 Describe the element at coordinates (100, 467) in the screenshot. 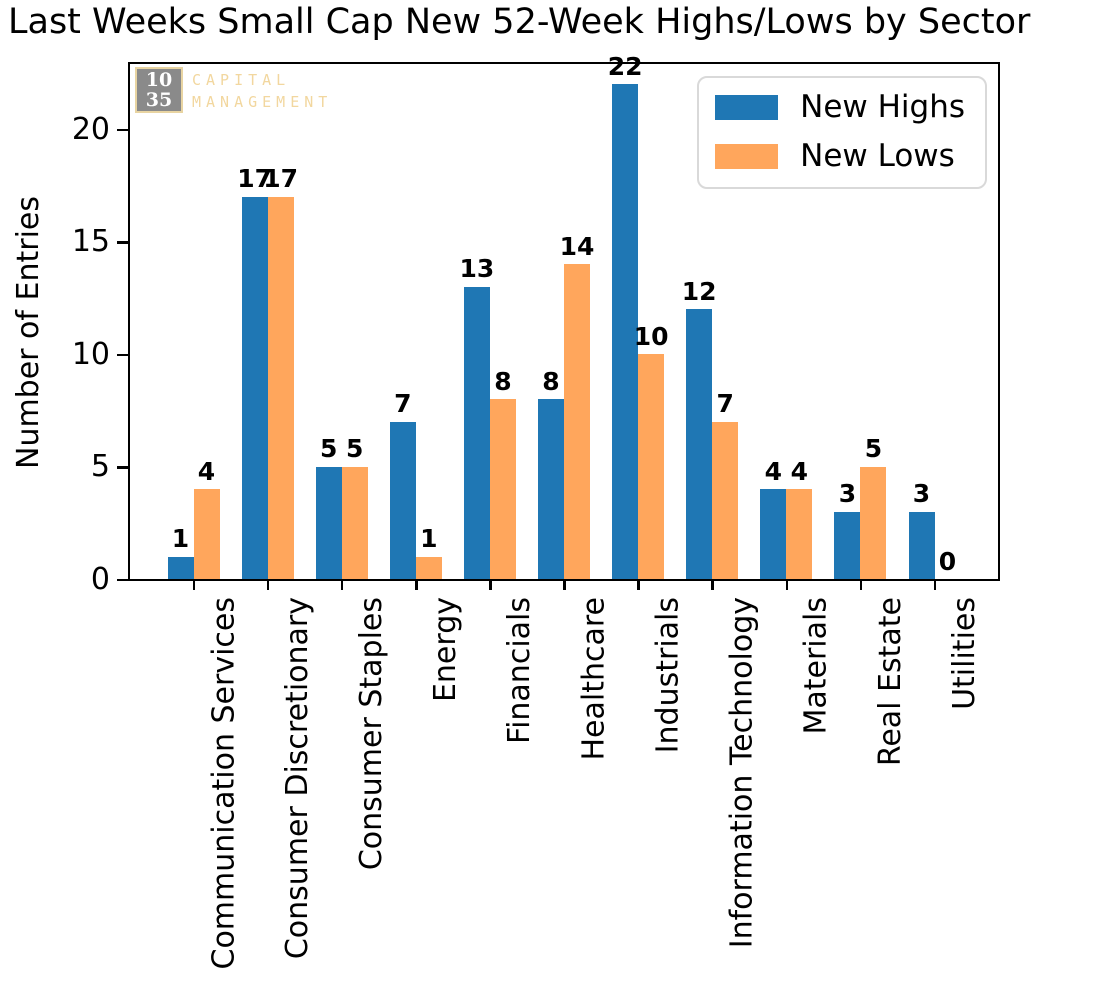

I see `y-tick-label-5: 5` at that location.